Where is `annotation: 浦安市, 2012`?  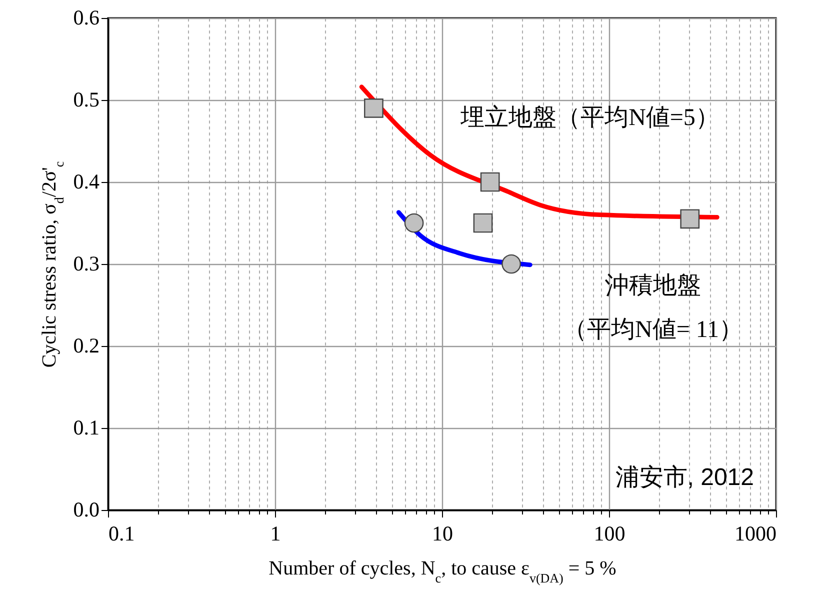 annotation: 浦安市, 2012 is located at coordinates (684, 477).